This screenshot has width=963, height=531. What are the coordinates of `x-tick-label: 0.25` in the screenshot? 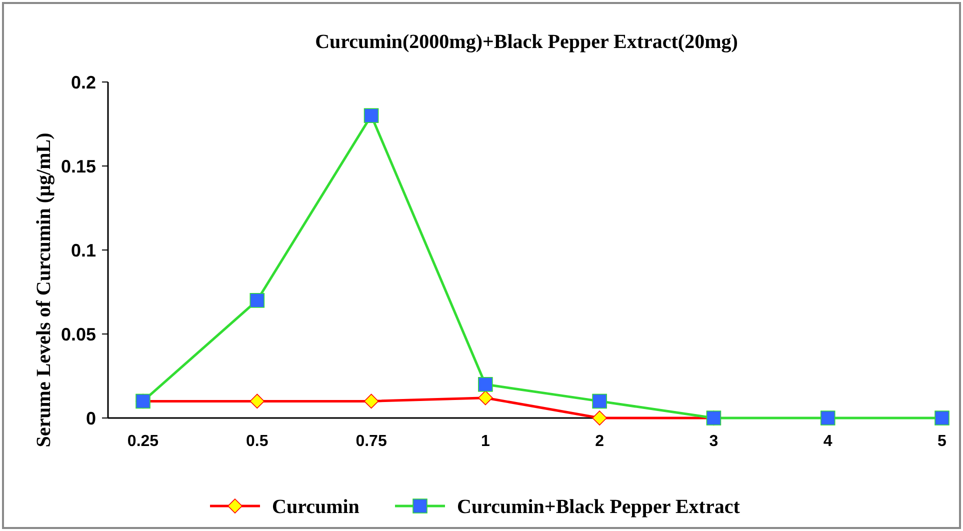 It's located at (143, 441).